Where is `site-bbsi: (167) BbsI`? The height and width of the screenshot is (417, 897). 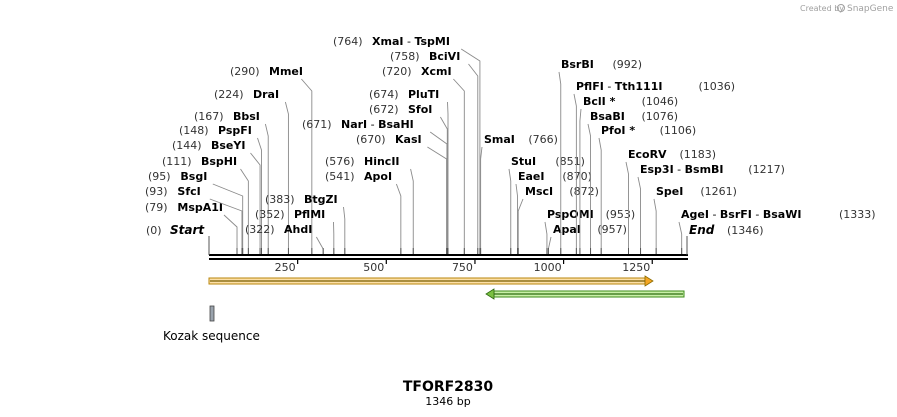 site-bbsi: (167) BbsI is located at coordinates (231, 182).